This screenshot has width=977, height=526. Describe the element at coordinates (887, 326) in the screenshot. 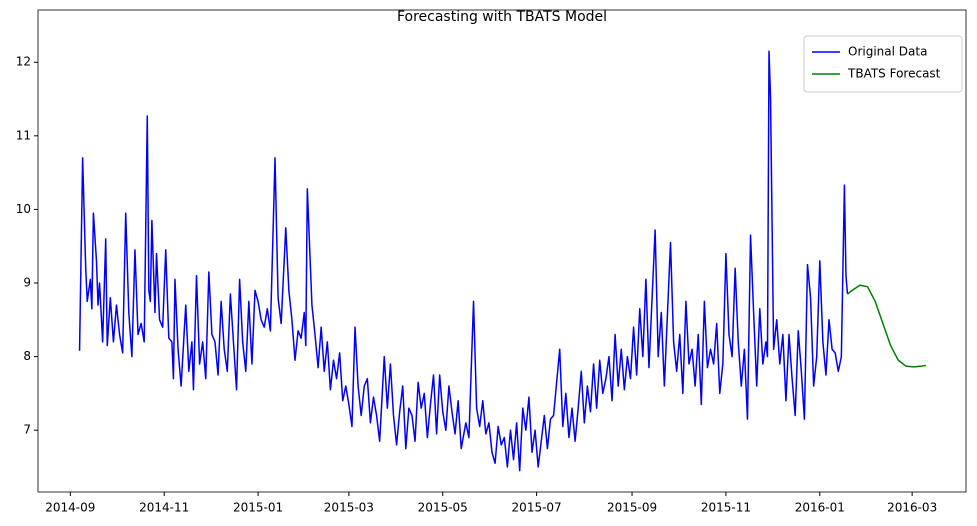

I see `data-line` at that location.